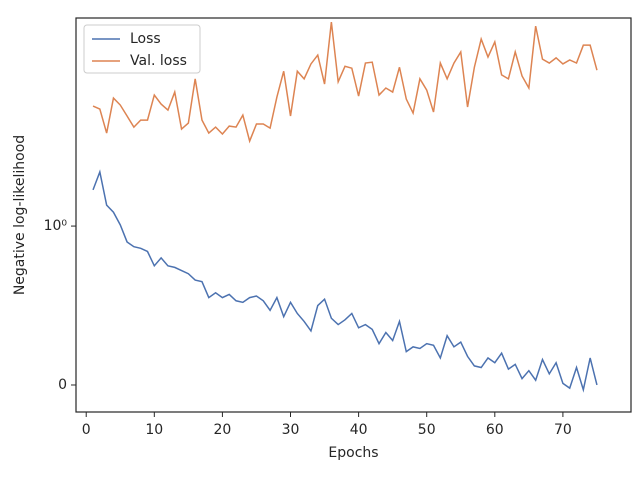  What do you see at coordinates (563, 430) in the screenshot?
I see `x-tick-label: 70` at bounding box center [563, 430].